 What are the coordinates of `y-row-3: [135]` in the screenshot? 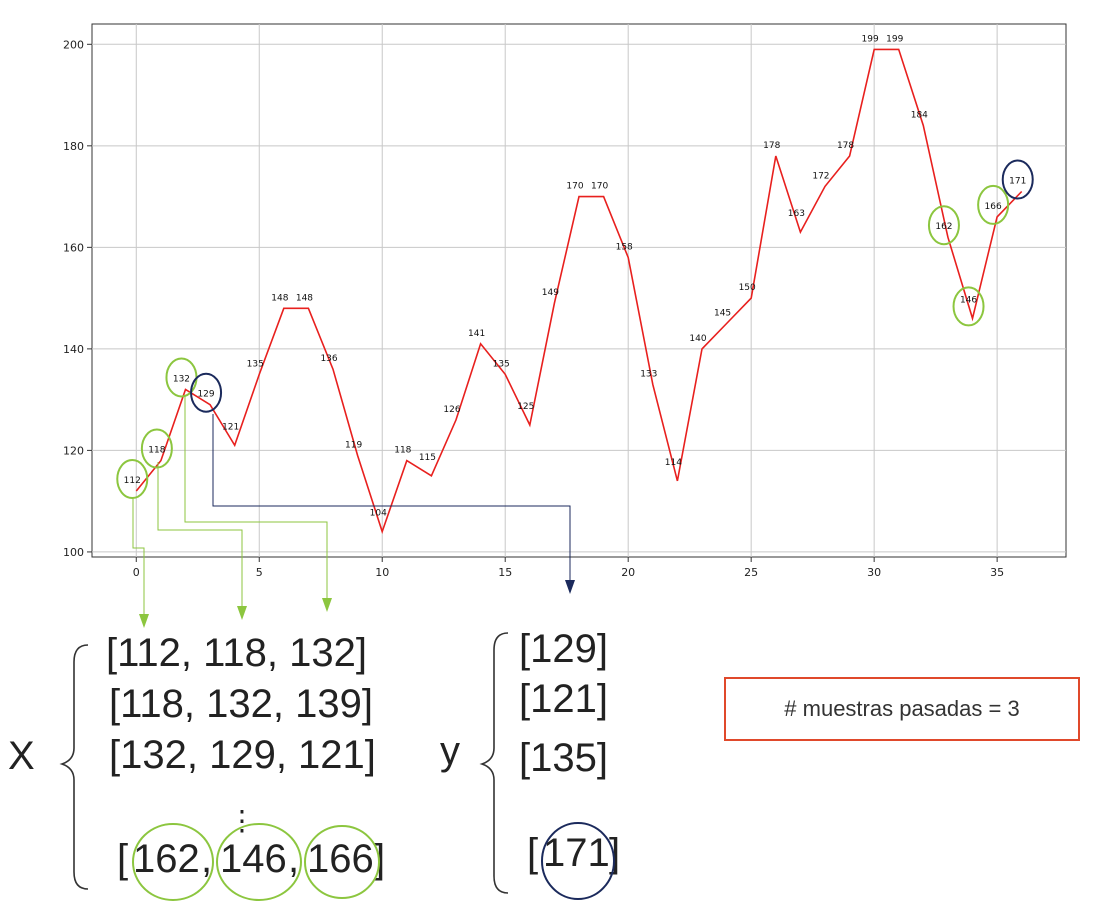 It's located at (563, 758).